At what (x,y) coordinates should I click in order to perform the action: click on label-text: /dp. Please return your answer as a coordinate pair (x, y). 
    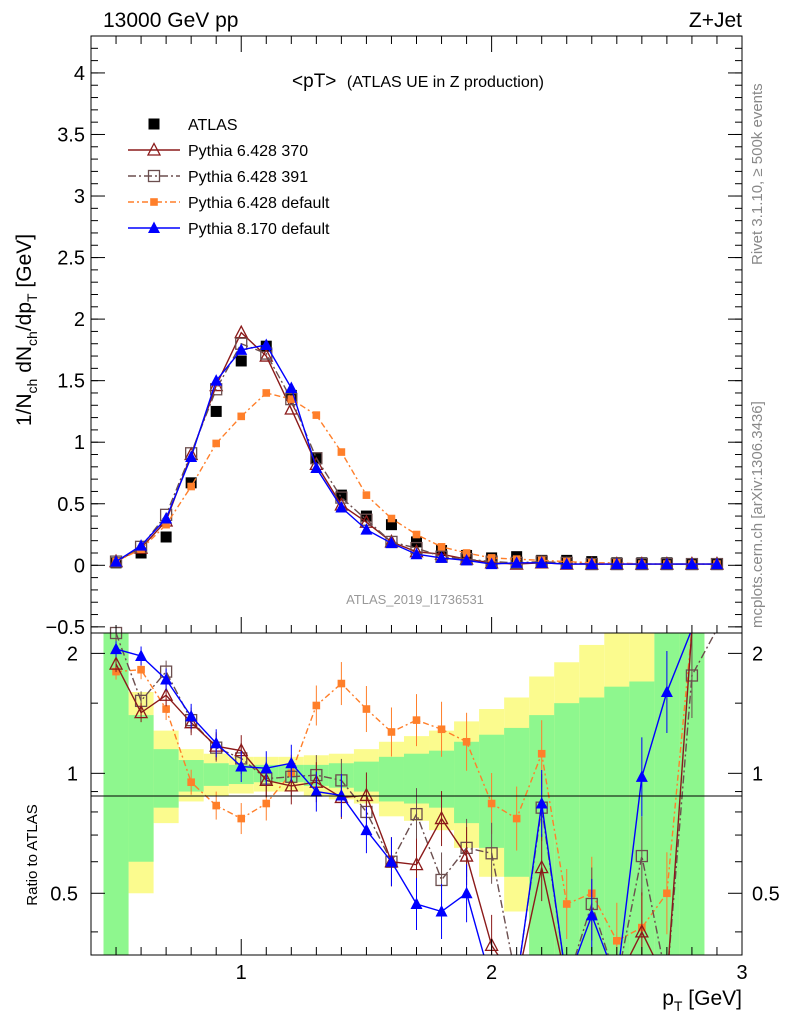
    Looking at the image, I should click on (24, 316).